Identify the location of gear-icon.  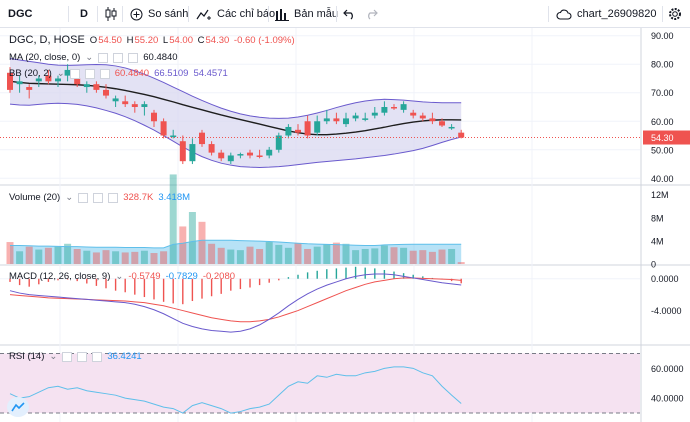
(675, 14).